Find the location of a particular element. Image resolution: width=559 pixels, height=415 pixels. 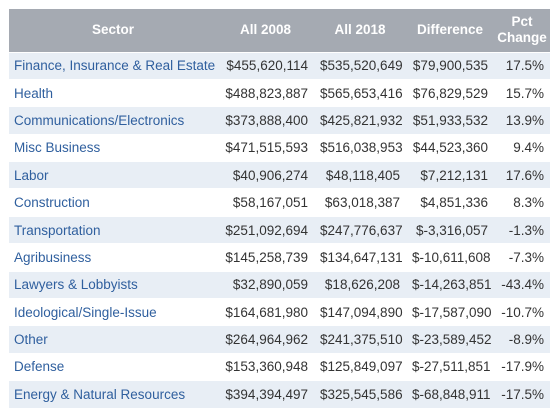

sector-cell: Agribusiness is located at coordinates (113, 257).